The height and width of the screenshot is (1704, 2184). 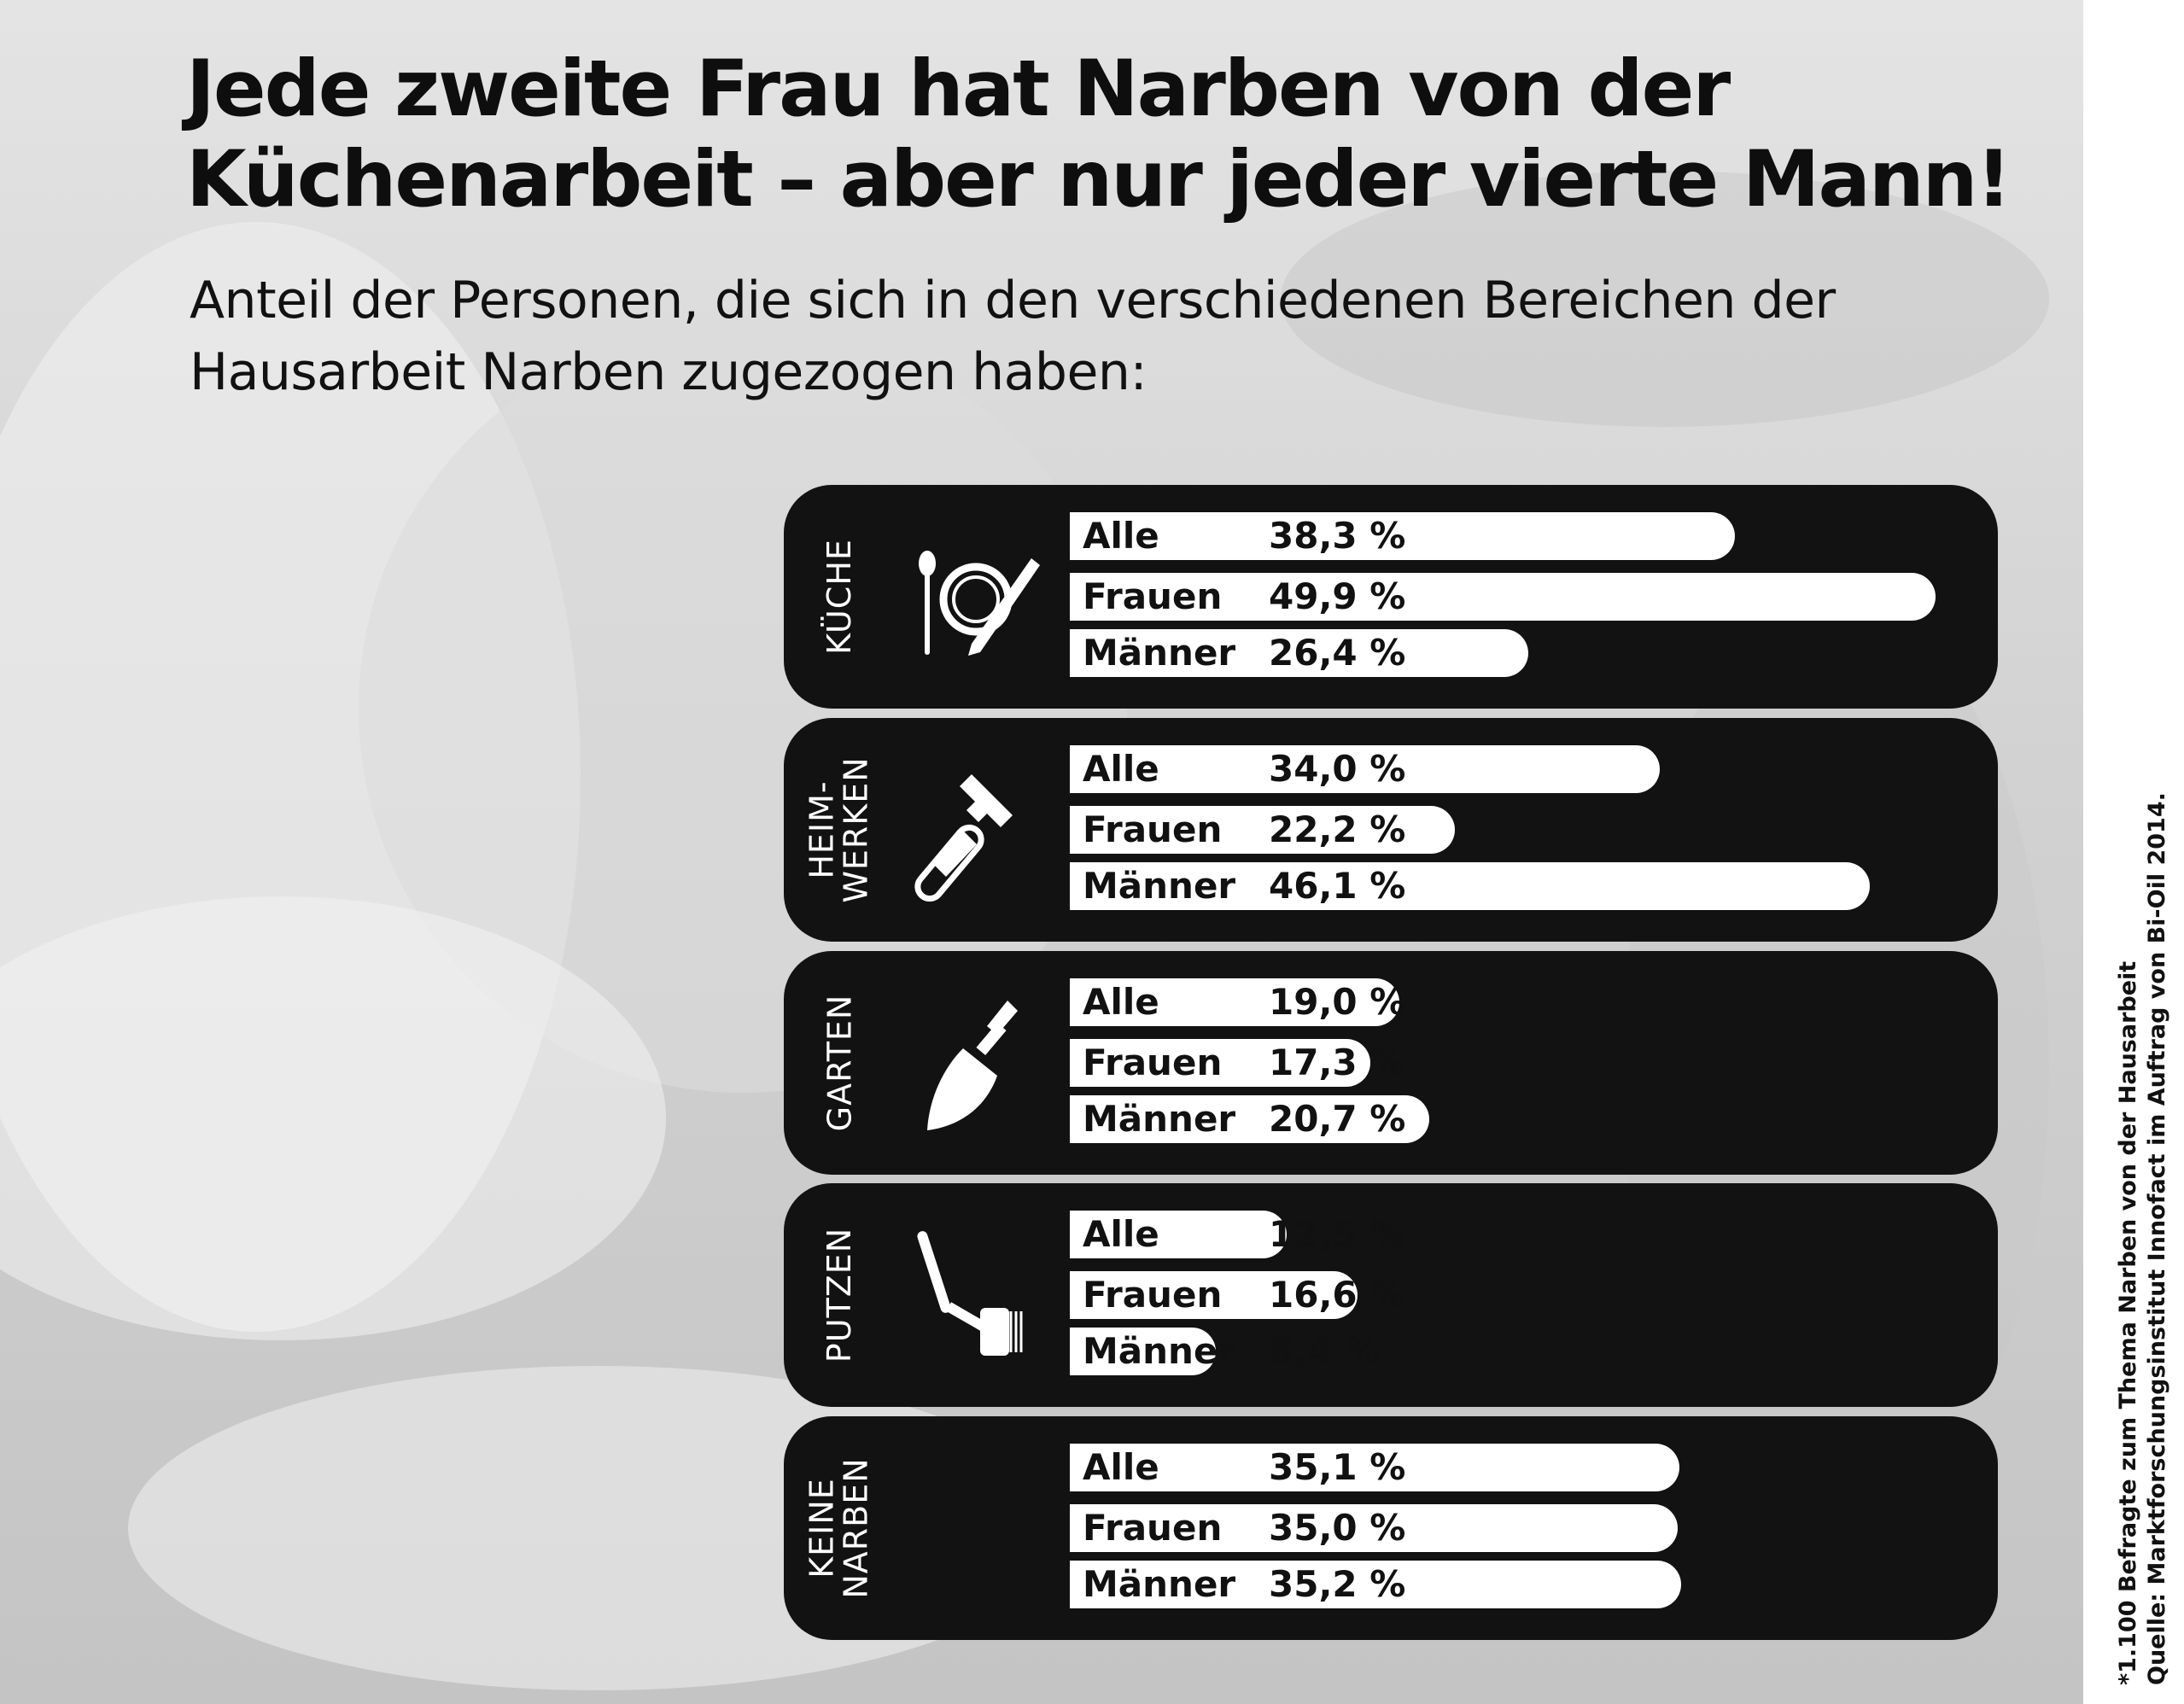 I want to click on category-panel: PUTZEN Alle 12,5 % Frauen 16,6 % Männer 8,4 %, so click(x=1391, y=1295).